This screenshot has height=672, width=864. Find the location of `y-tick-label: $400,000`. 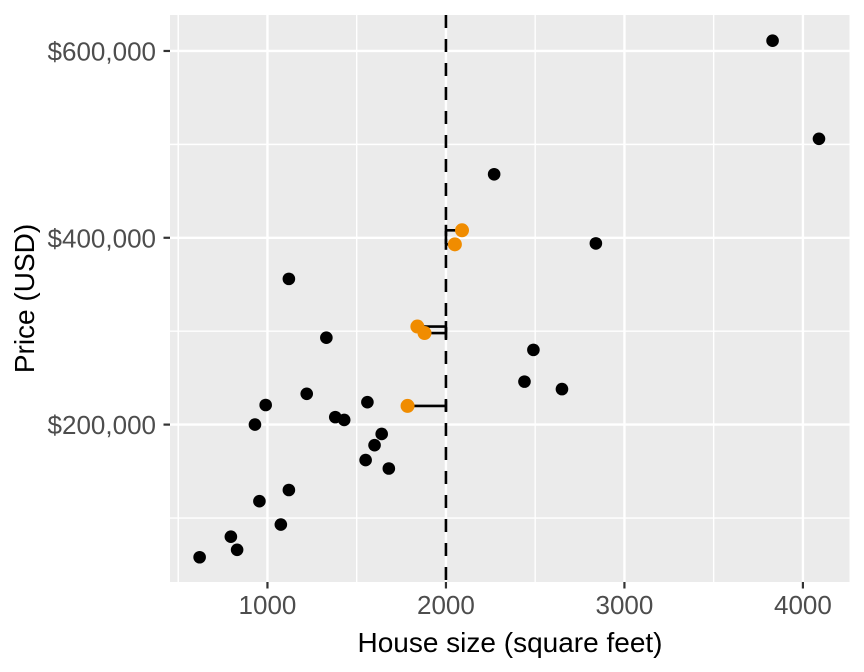

y-tick-label: $400,000 is located at coordinates (102, 238).